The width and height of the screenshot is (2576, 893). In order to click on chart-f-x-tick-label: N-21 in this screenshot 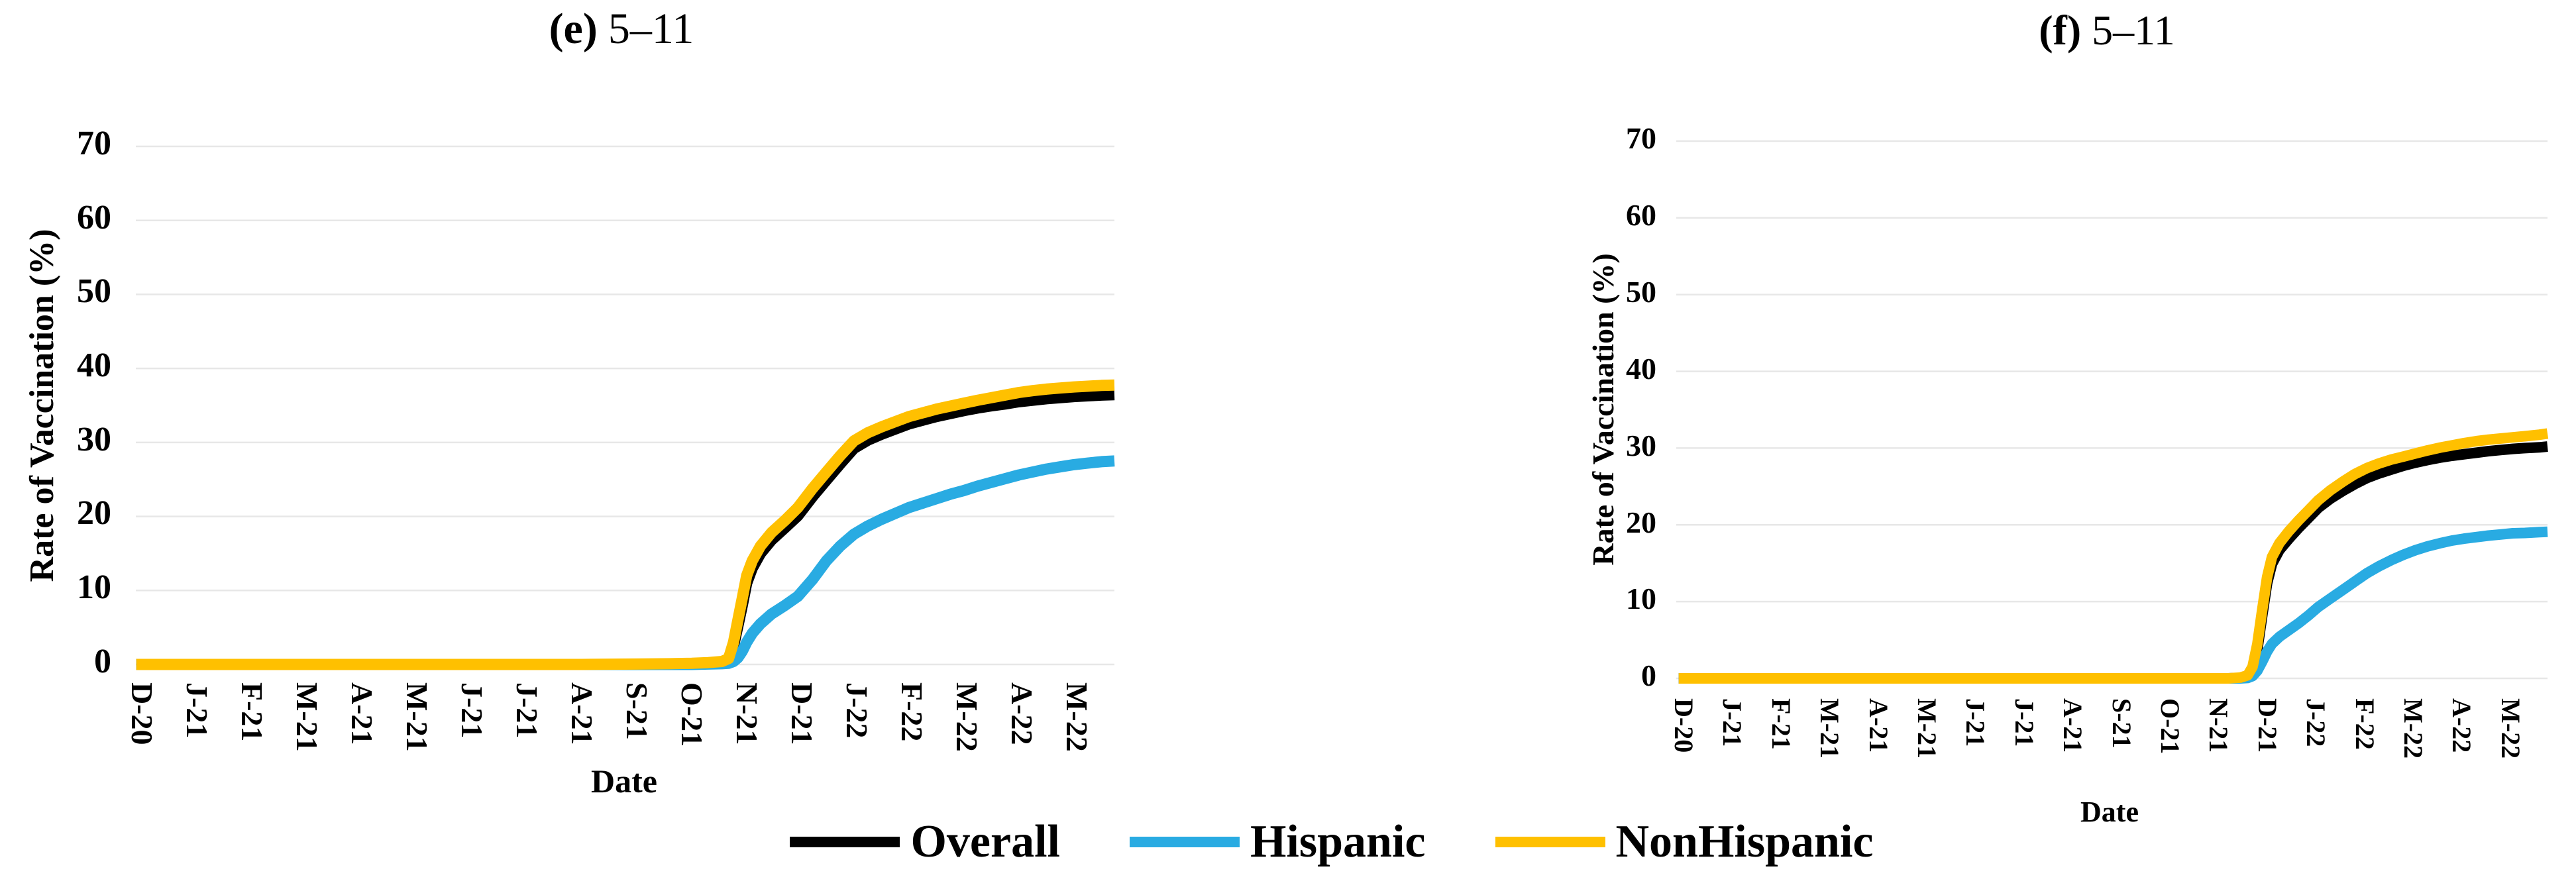, I will do `click(2219, 725)`.